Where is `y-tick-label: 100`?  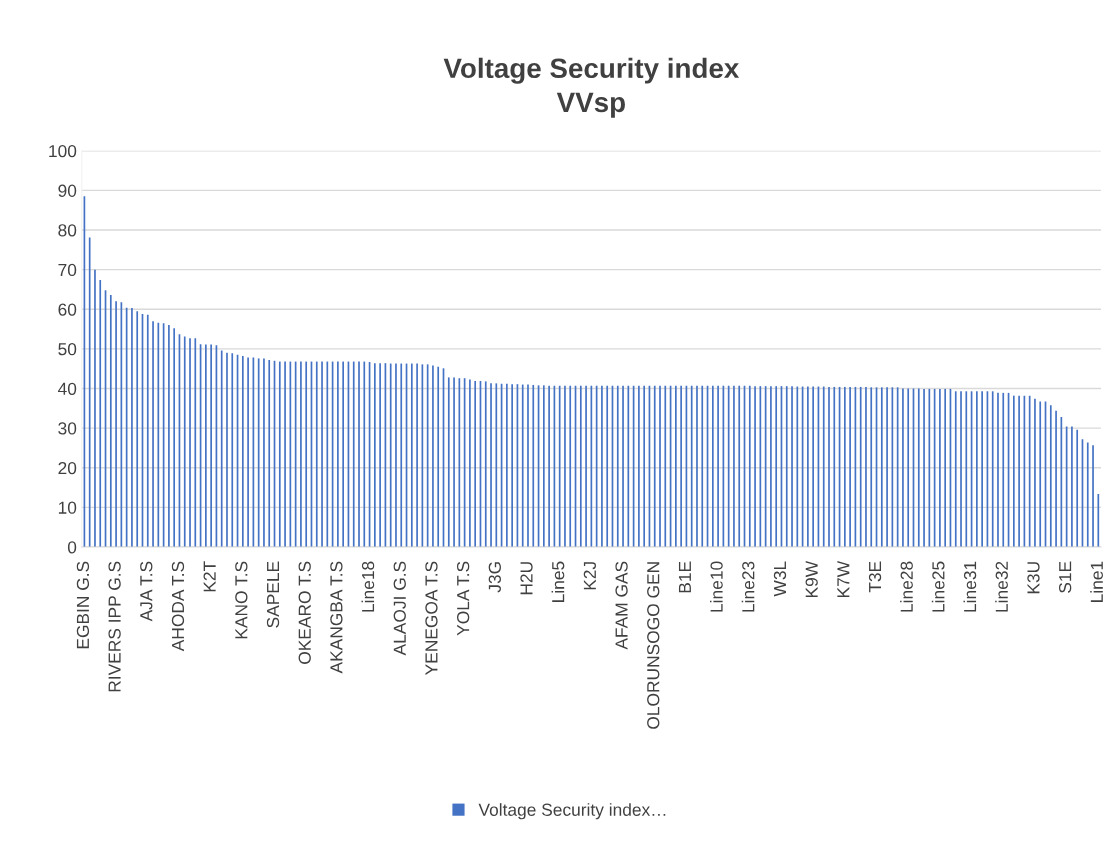
y-tick-label: 100 is located at coordinates (63, 151).